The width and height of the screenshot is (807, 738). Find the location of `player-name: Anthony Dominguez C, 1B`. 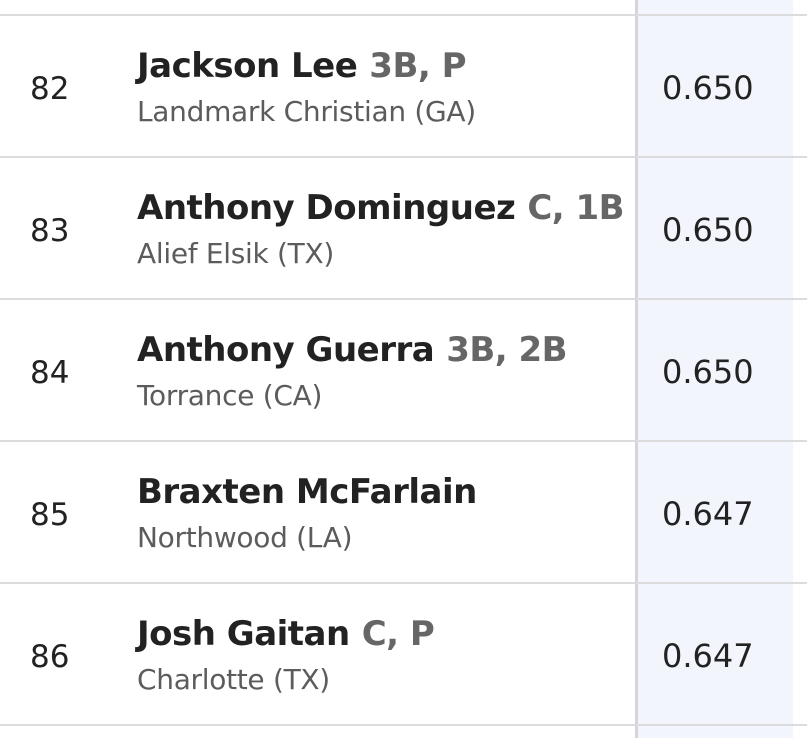

player-name: Anthony Dominguez C, 1B is located at coordinates (381, 208).